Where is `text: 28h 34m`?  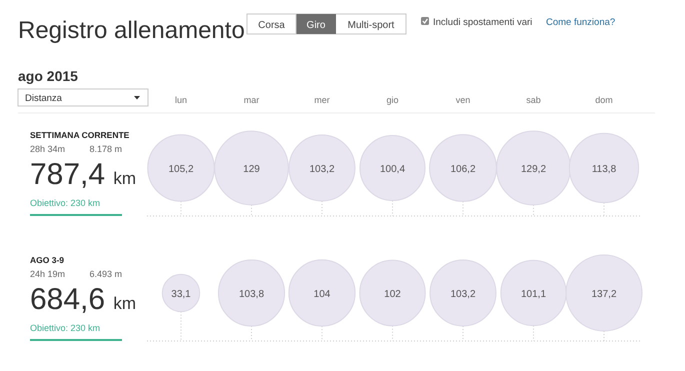 text: 28h 34m is located at coordinates (48, 149).